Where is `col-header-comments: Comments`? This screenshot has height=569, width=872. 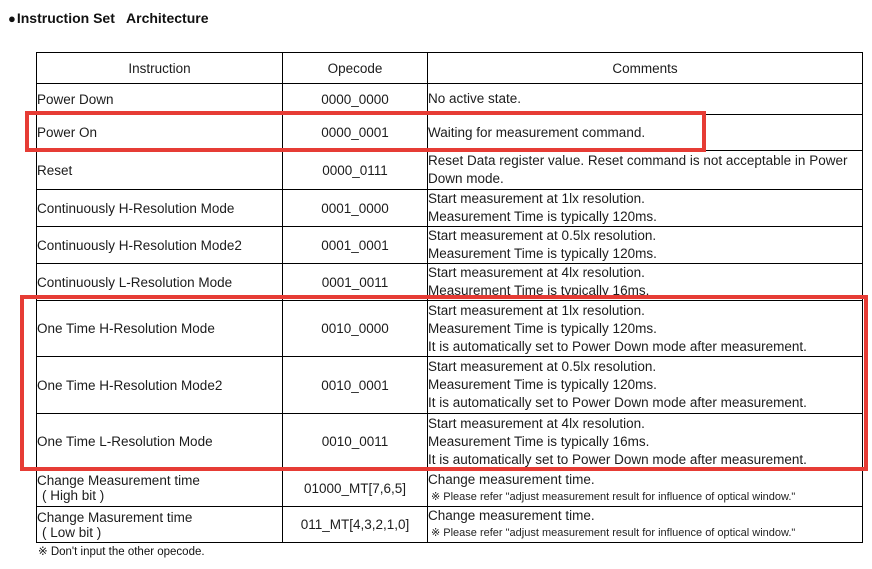
col-header-comments: Comments is located at coordinates (645, 68).